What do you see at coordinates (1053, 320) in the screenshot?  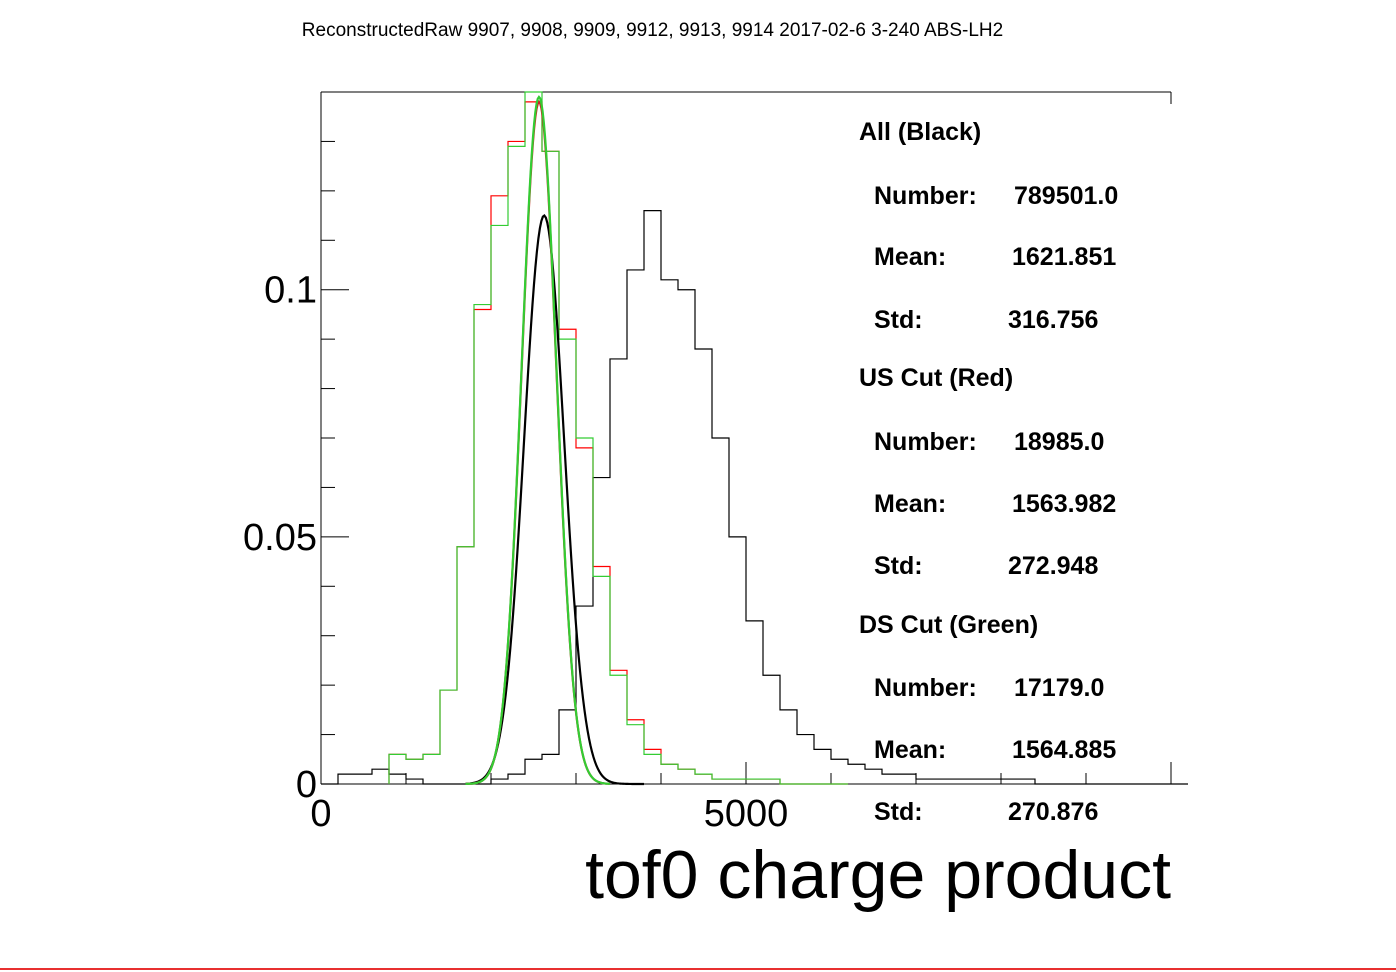 I see `stats-all-std: 316.756` at bounding box center [1053, 320].